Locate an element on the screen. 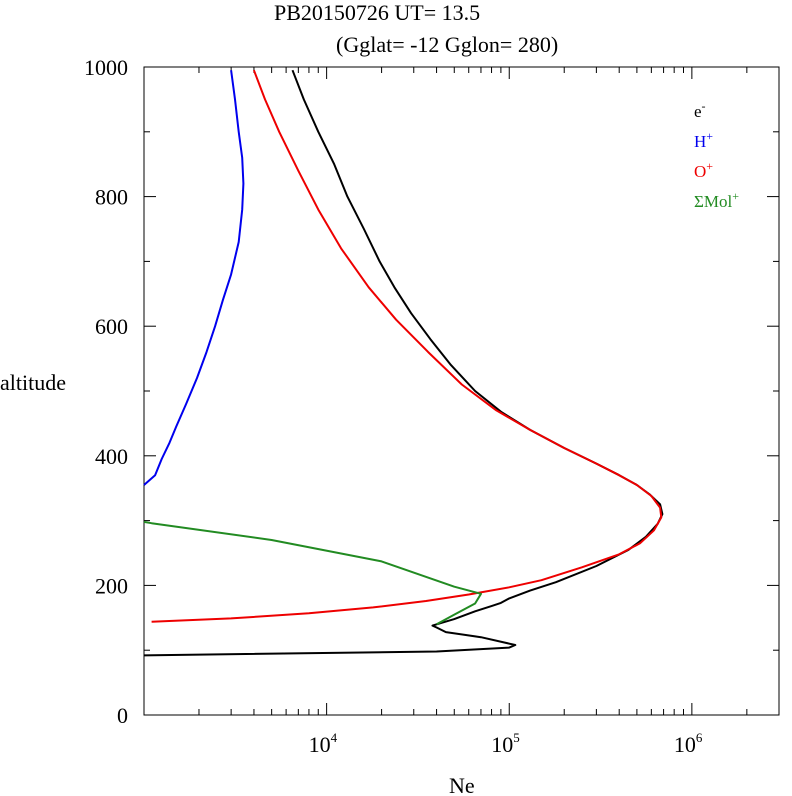 The height and width of the screenshot is (796, 792). chart-title-line-1: PB20150726 UT= 13.5 is located at coordinates (377, 12).